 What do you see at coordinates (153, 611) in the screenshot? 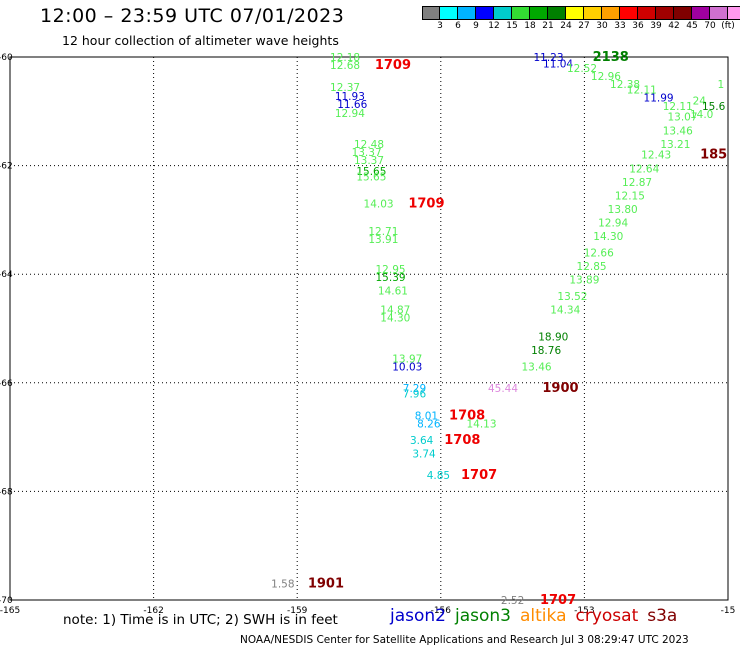
I see `x-tick-label: -162` at bounding box center [153, 611].